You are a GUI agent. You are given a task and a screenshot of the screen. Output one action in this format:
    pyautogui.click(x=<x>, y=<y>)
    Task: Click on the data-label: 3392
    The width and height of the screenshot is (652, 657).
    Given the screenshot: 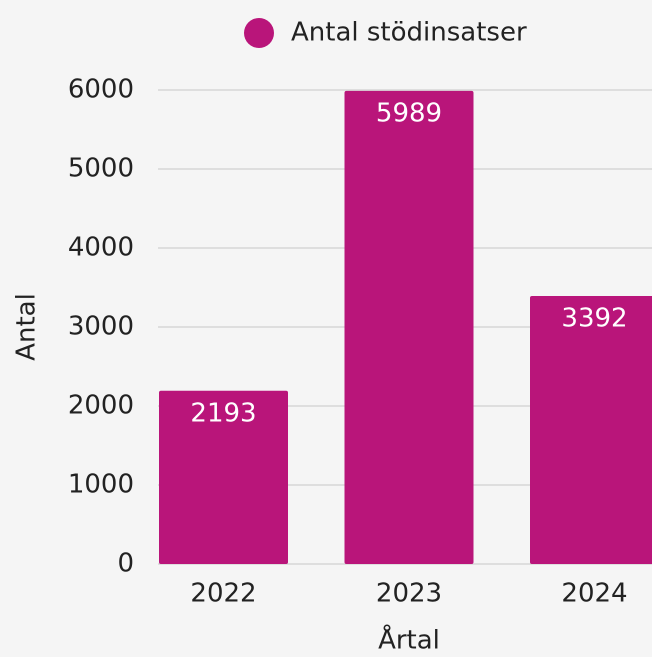 What is the action you would take?
    pyautogui.click(x=594, y=319)
    